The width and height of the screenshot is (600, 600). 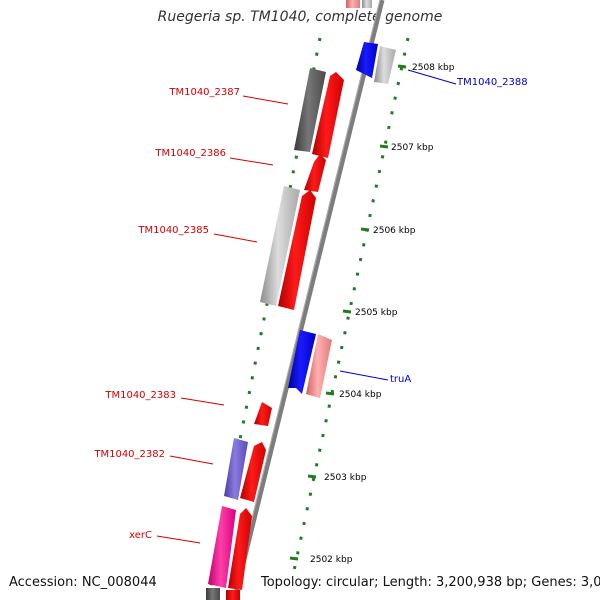 I want to click on tick-label-2504: 2504 kbp, so click(x=360, y=395).